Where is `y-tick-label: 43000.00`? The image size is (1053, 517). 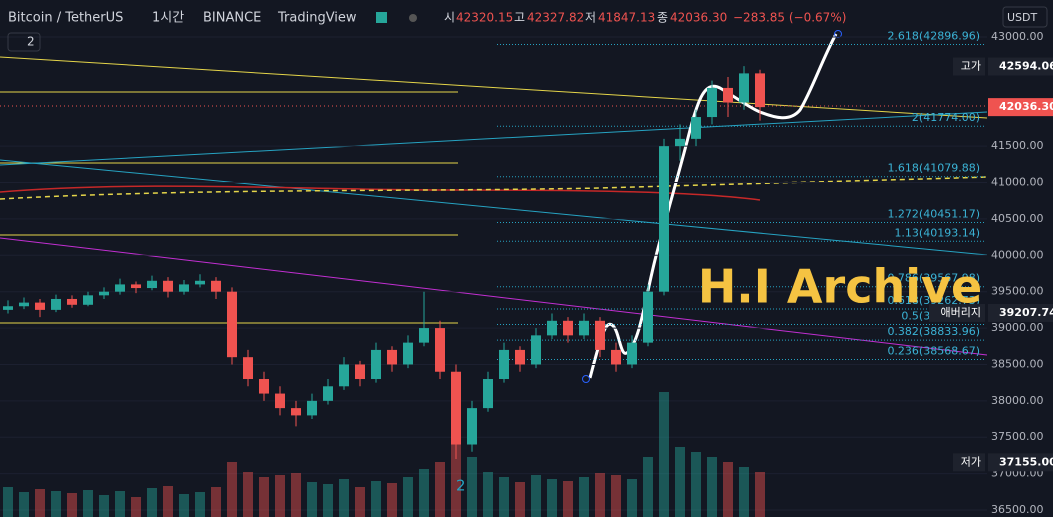
y-tick-label: 43000.00 is located at coordinates (1017, 36).